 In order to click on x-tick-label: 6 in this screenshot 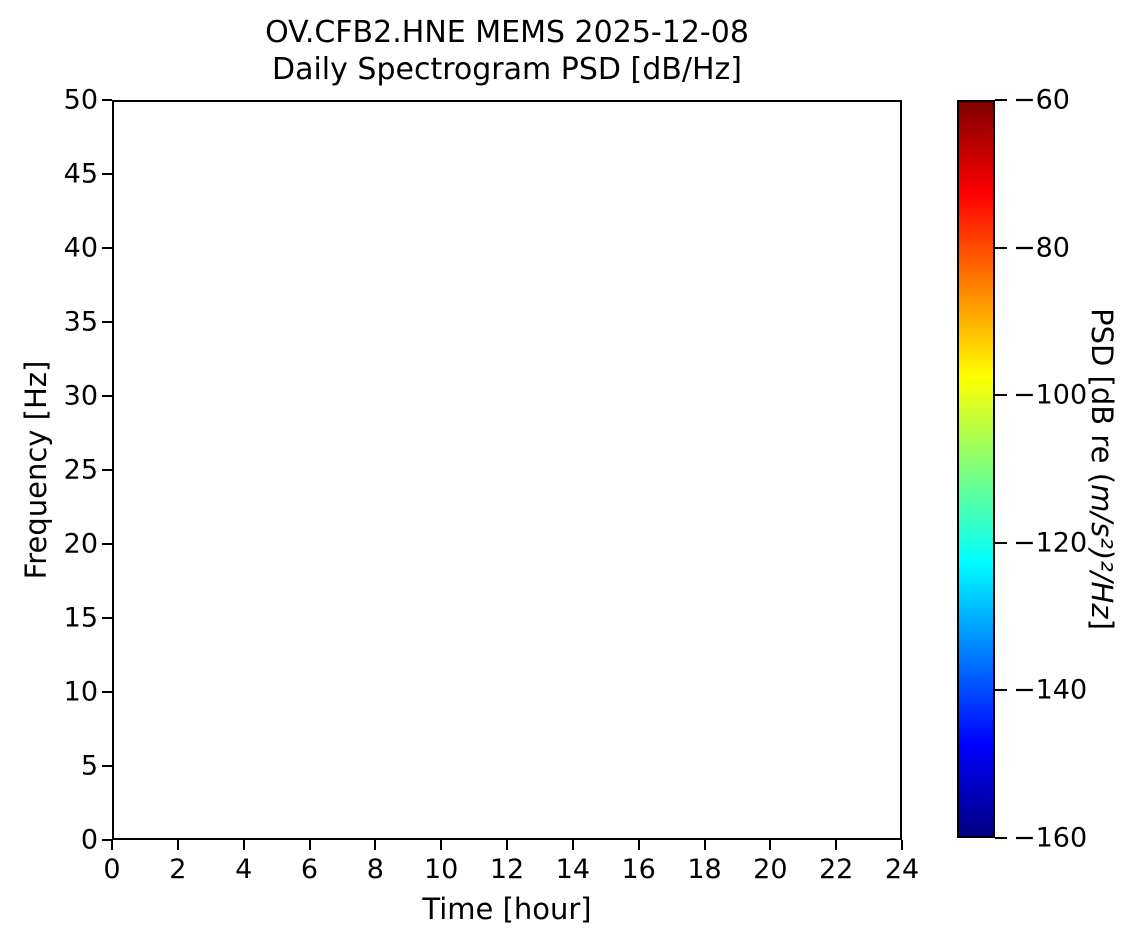, I will do `click(309, 869)`.